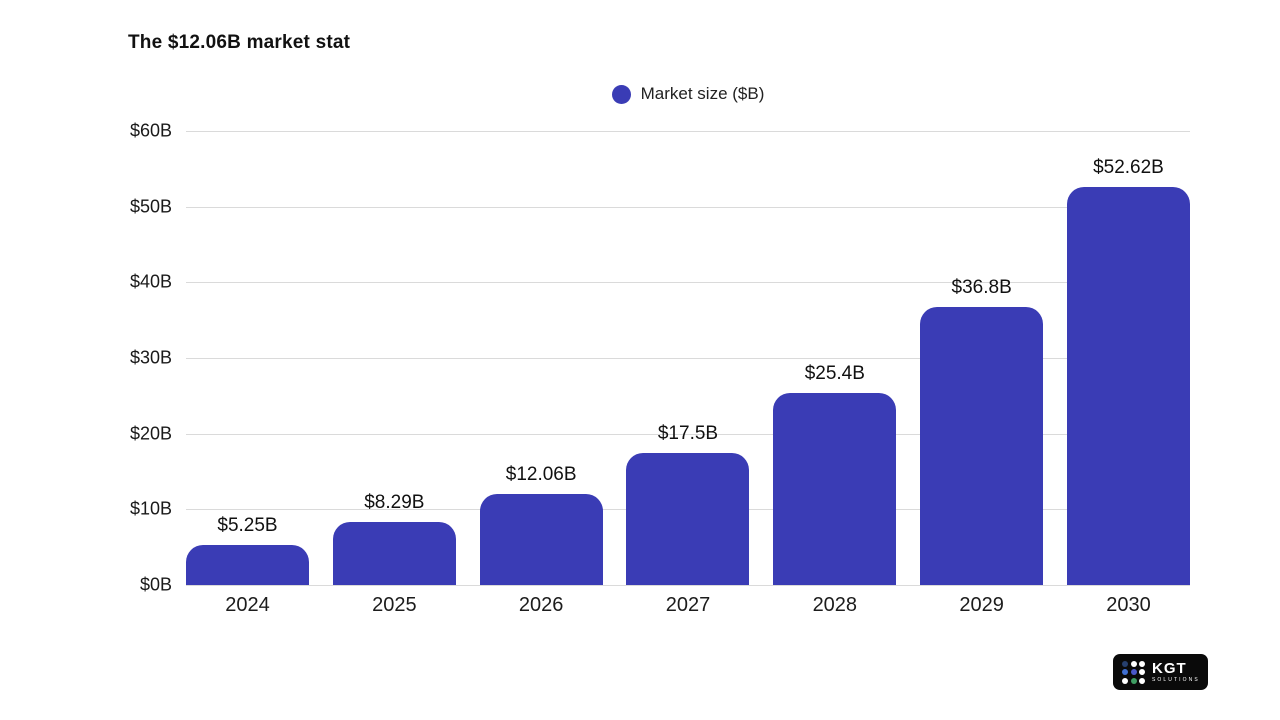 The width and height of the screenshot is (1280, 720). I want to click on legend: Market size ($B), so click(688, 94).